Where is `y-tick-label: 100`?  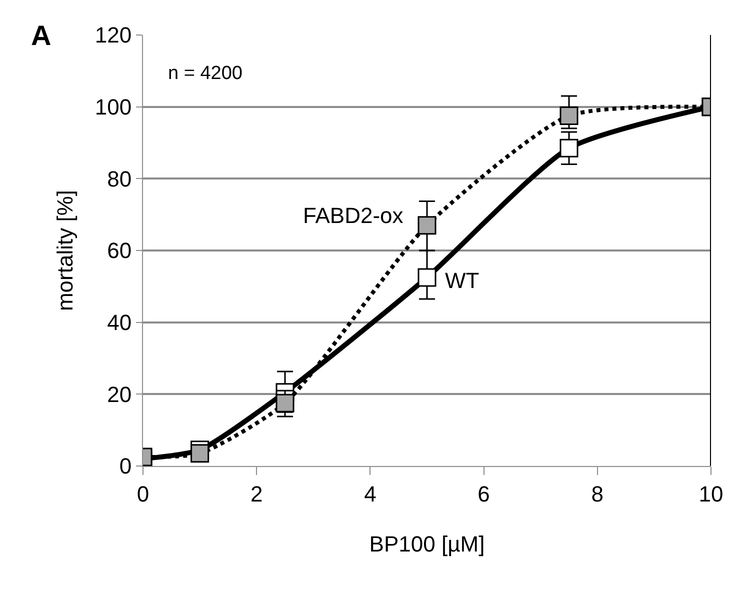
y-tick-label: 100 is located at coordinates (113, 107).